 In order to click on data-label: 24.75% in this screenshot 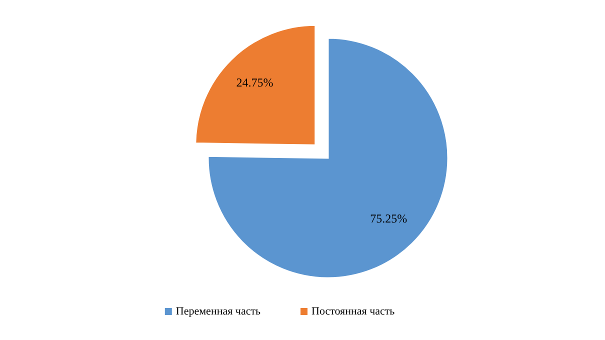, I will do `click(255, 82)`.